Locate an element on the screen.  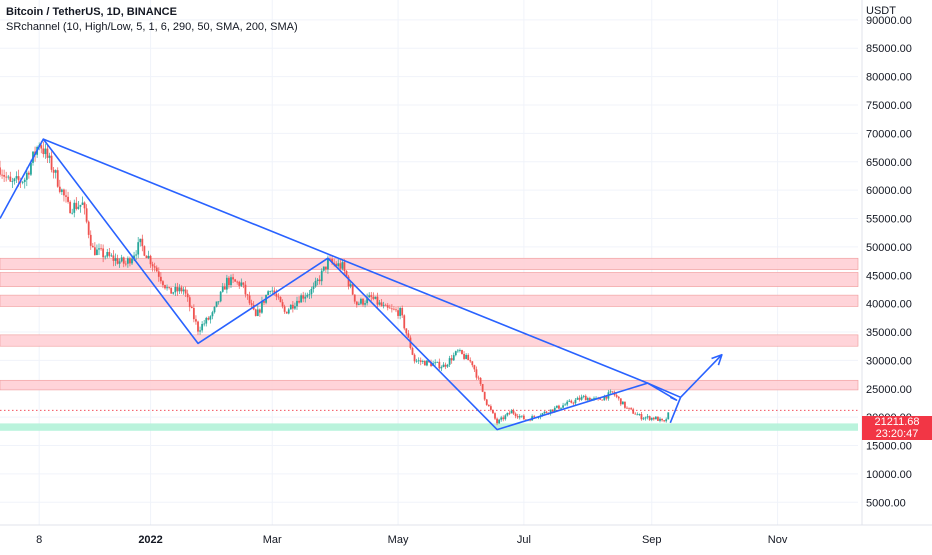
price-tick-label: 75000.00 is located at coordinates (889, 106).